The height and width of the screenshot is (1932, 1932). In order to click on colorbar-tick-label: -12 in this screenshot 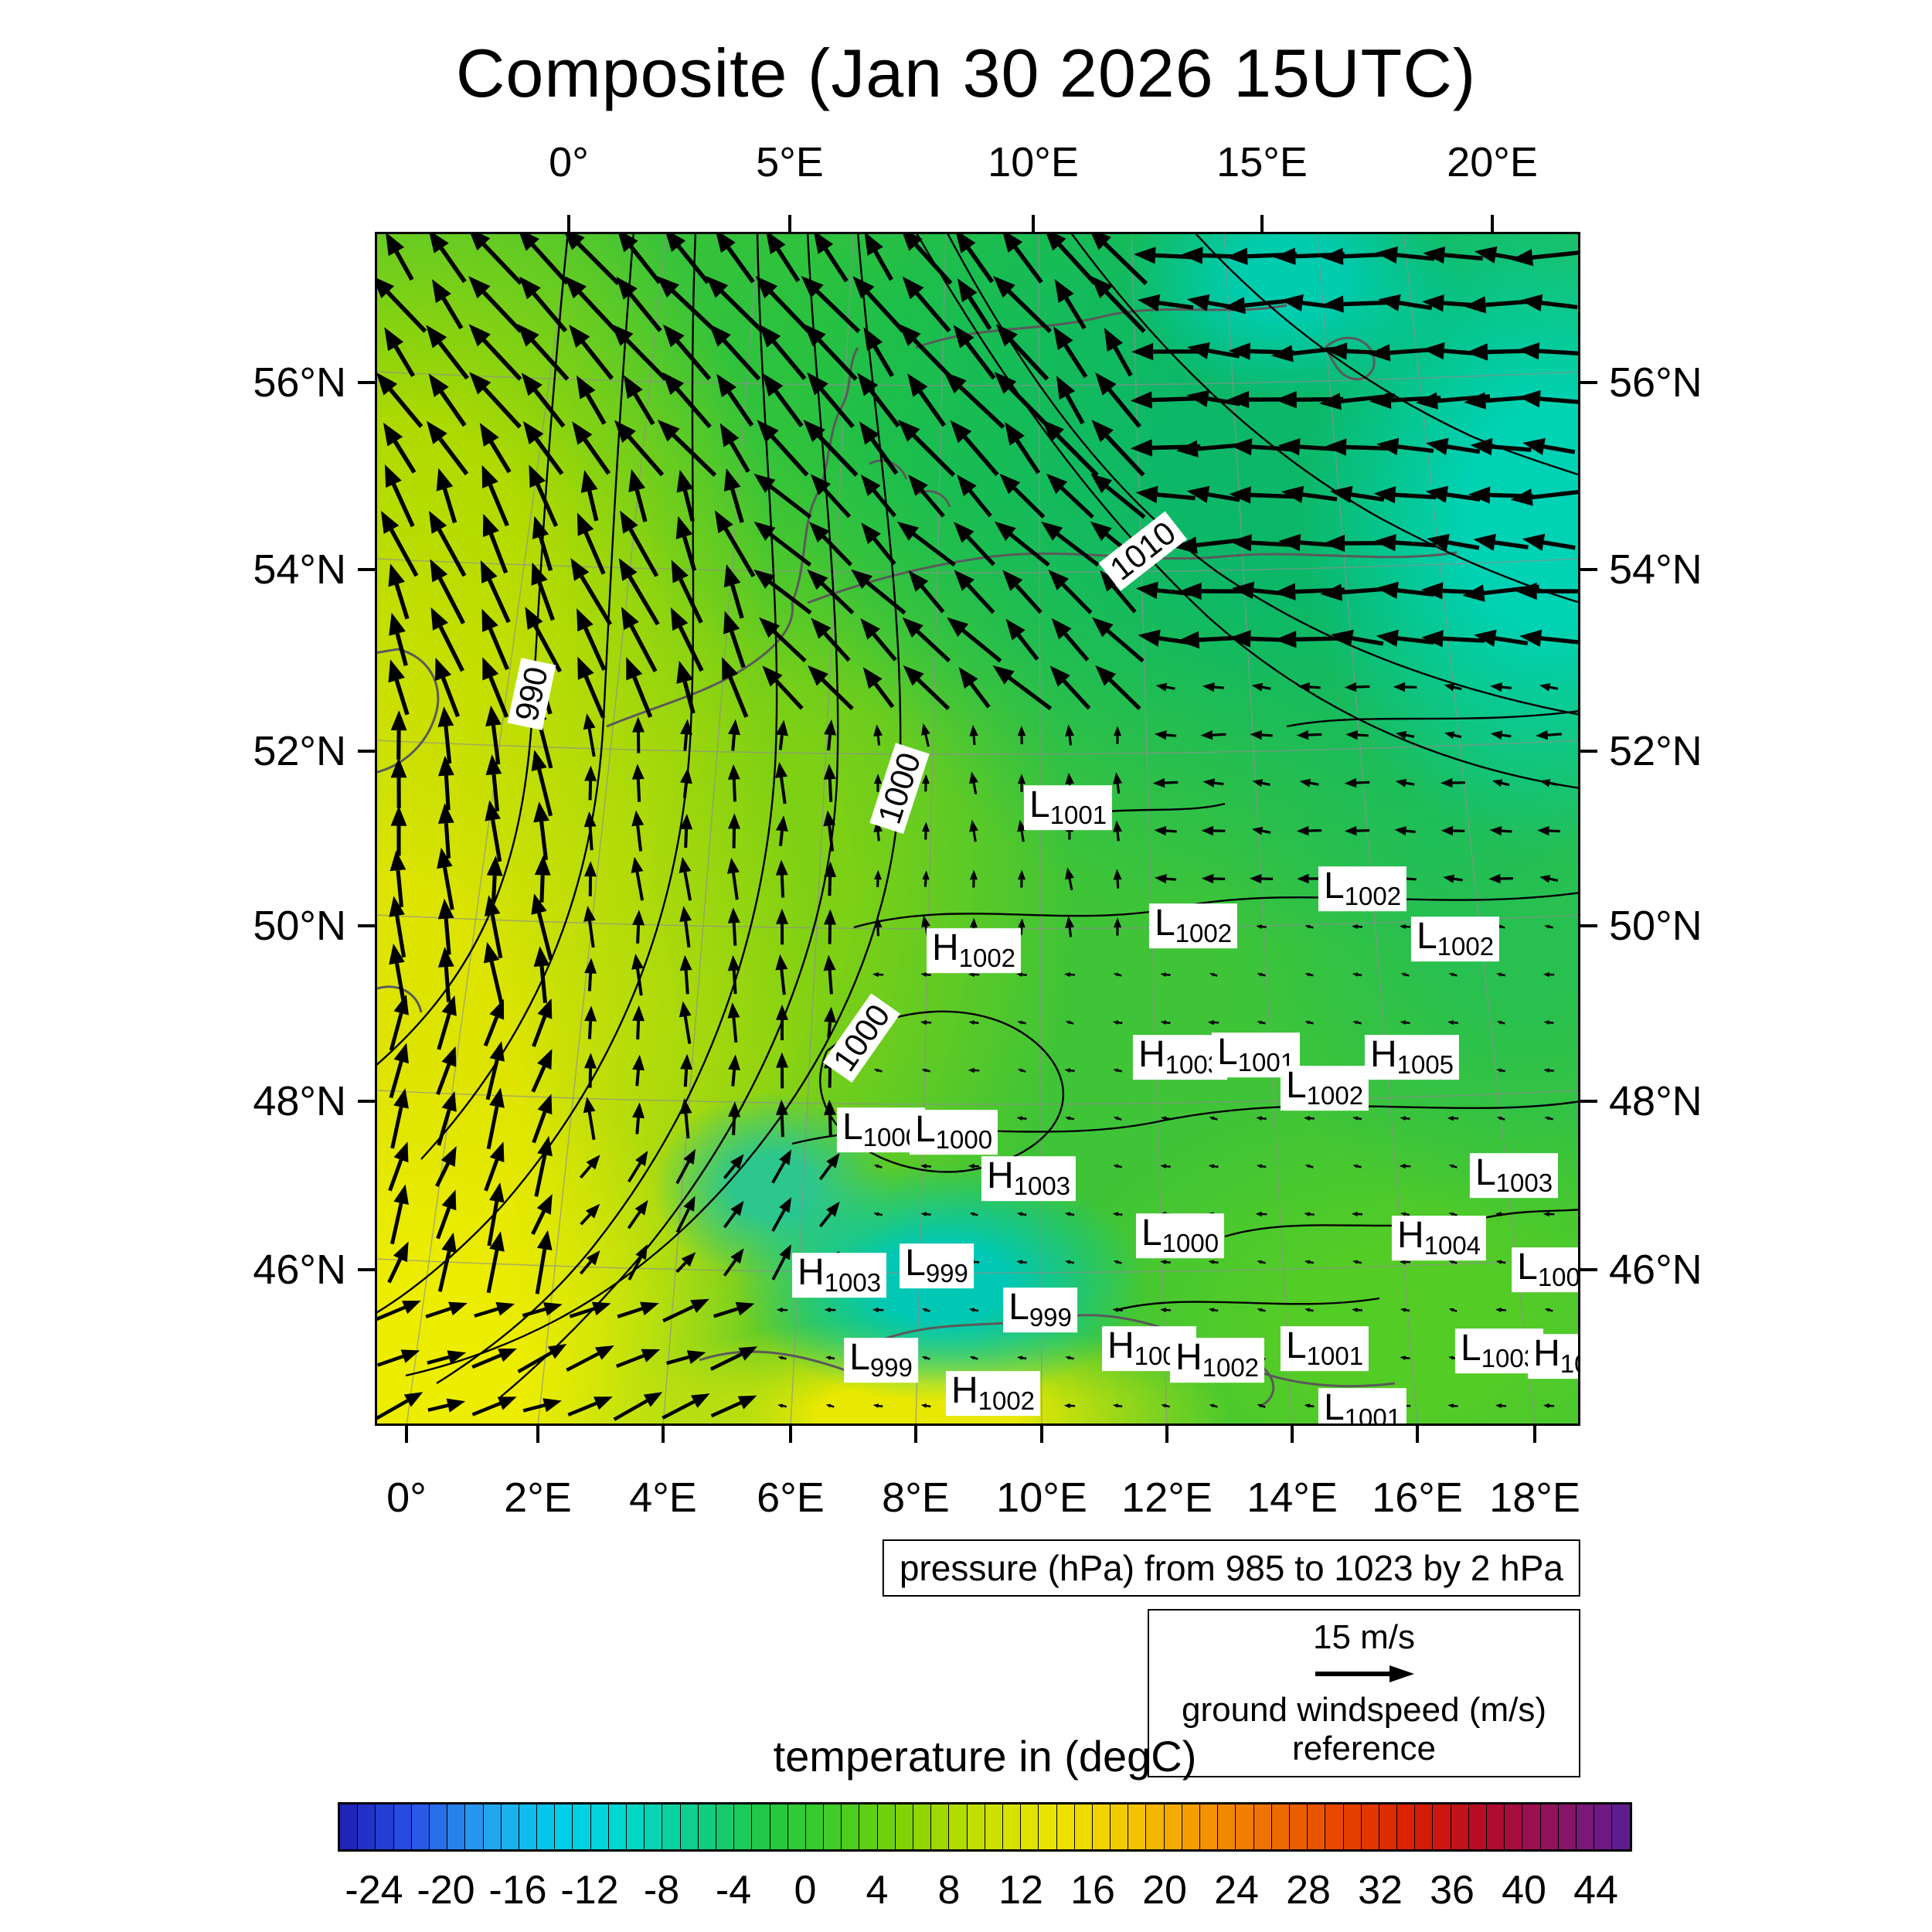, I will do `click(589, 1891)`.